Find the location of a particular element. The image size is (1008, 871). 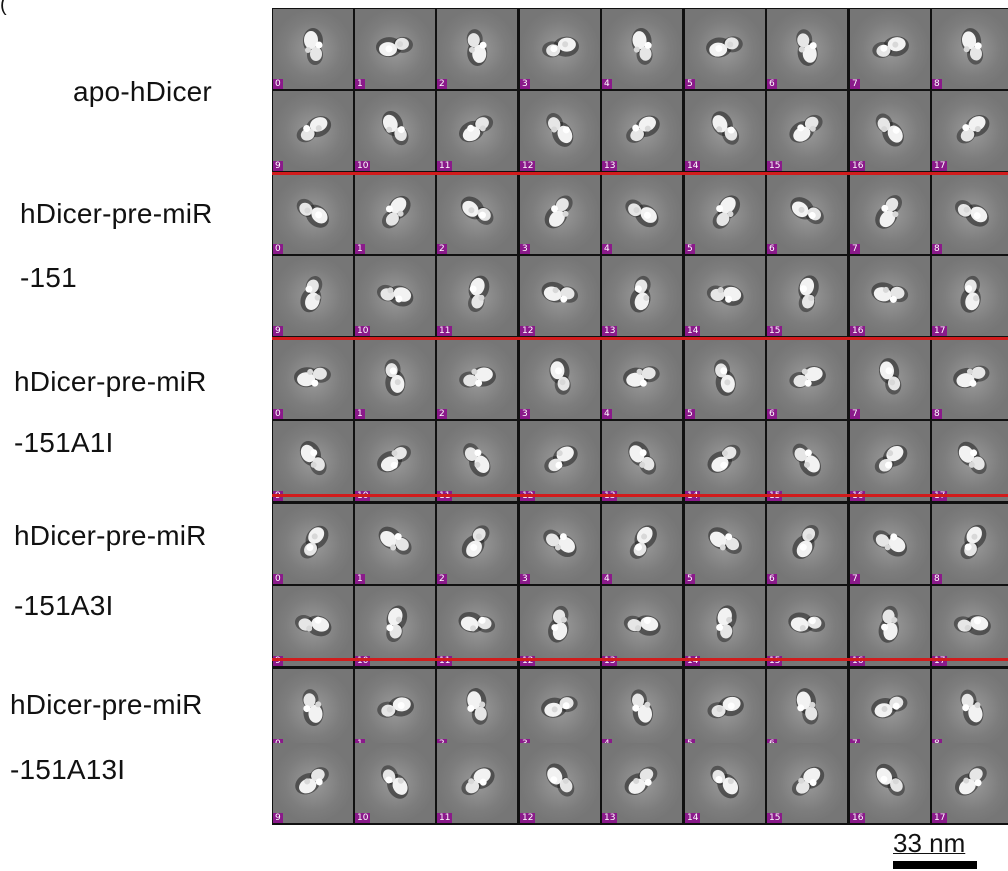

group-label-pre-mir-151a1i-line2: -151A1I is located at coordinates (64, 442).